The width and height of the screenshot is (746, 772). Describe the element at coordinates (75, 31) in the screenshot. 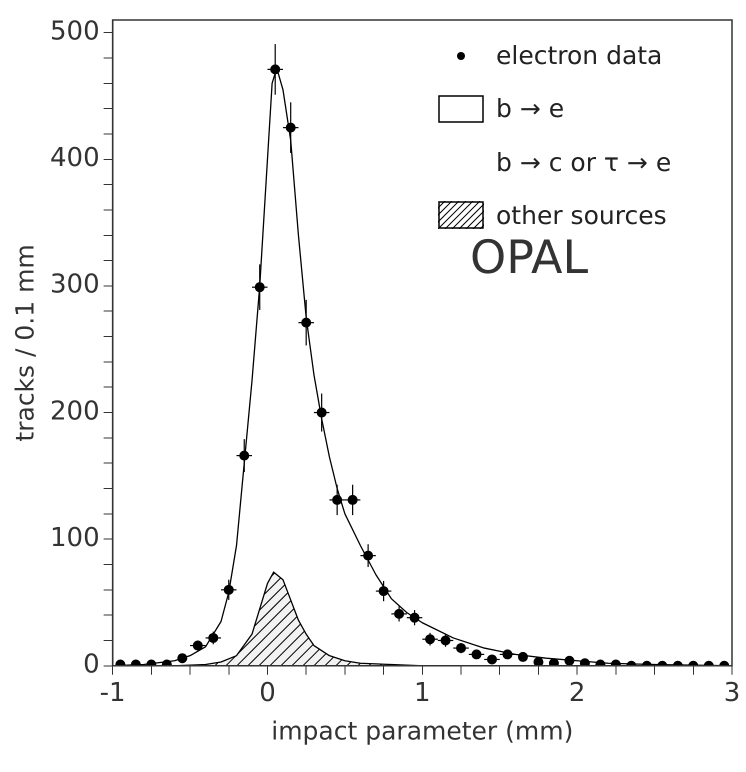

I see `y-tick-label: 500` at that location.